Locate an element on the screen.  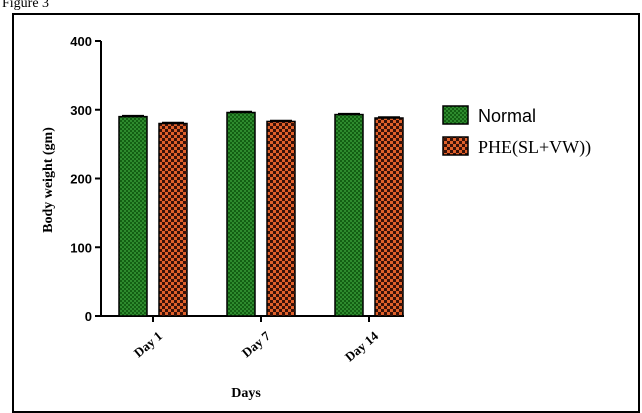
y-axis: 0 100 200 300 400 is located at coordinates (86, 179).